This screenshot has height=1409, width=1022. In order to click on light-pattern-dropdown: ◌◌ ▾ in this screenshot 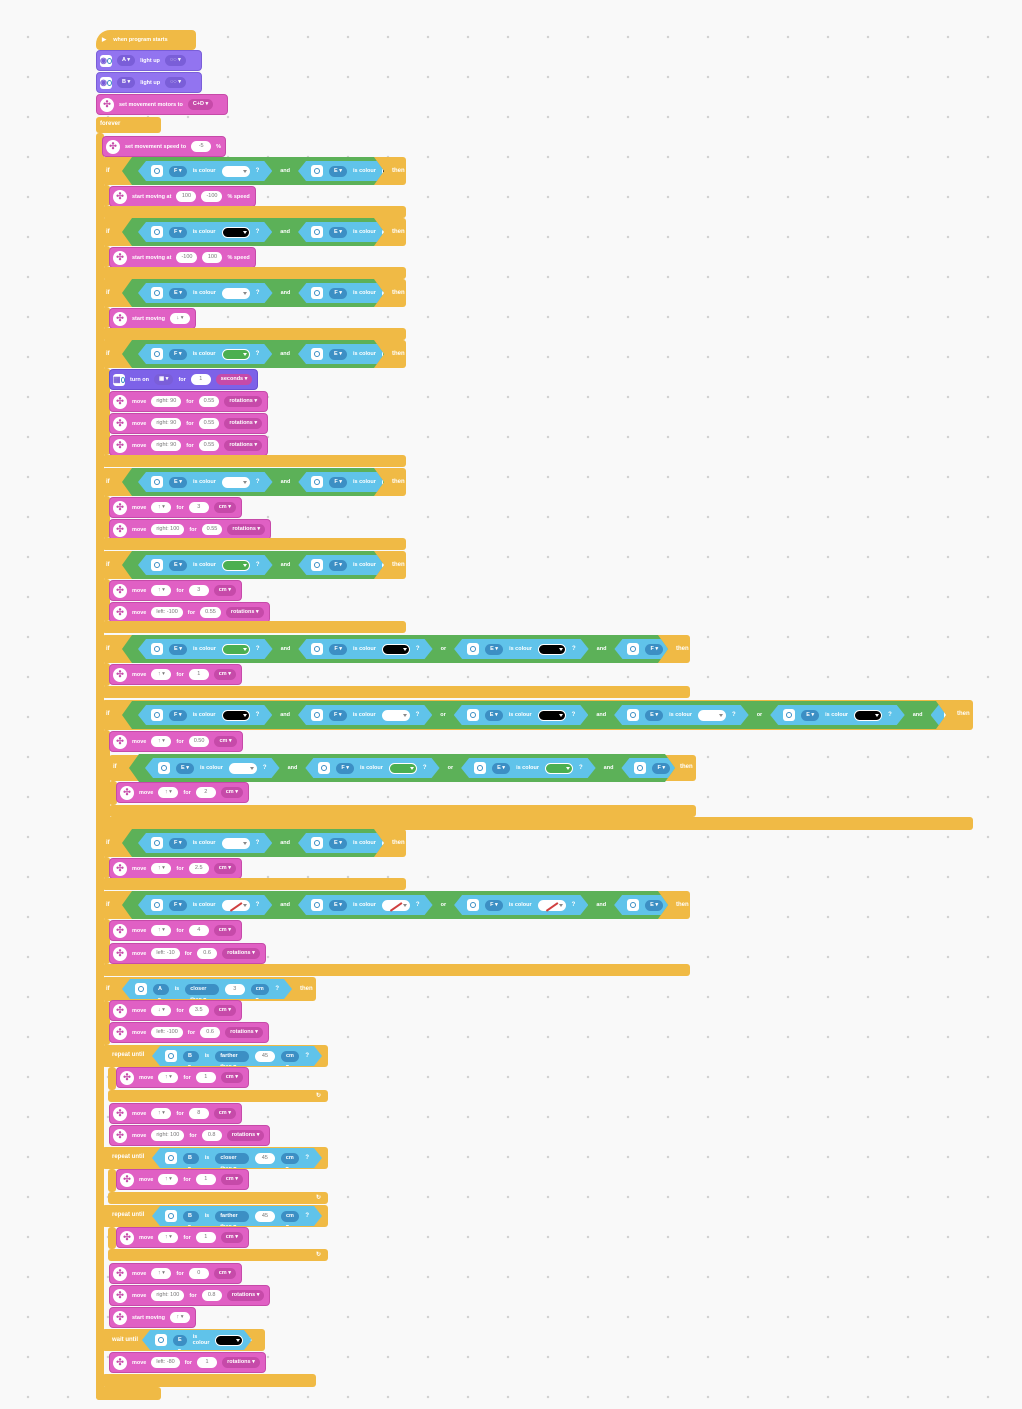, I will do `click(175, 60)`.